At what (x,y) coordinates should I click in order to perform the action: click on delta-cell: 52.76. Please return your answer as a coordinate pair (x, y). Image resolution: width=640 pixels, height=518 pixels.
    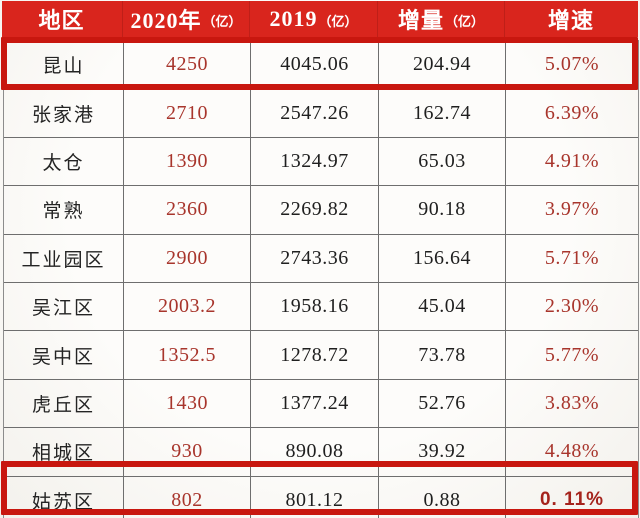
    Looking at the image, I should click on (442, 403).